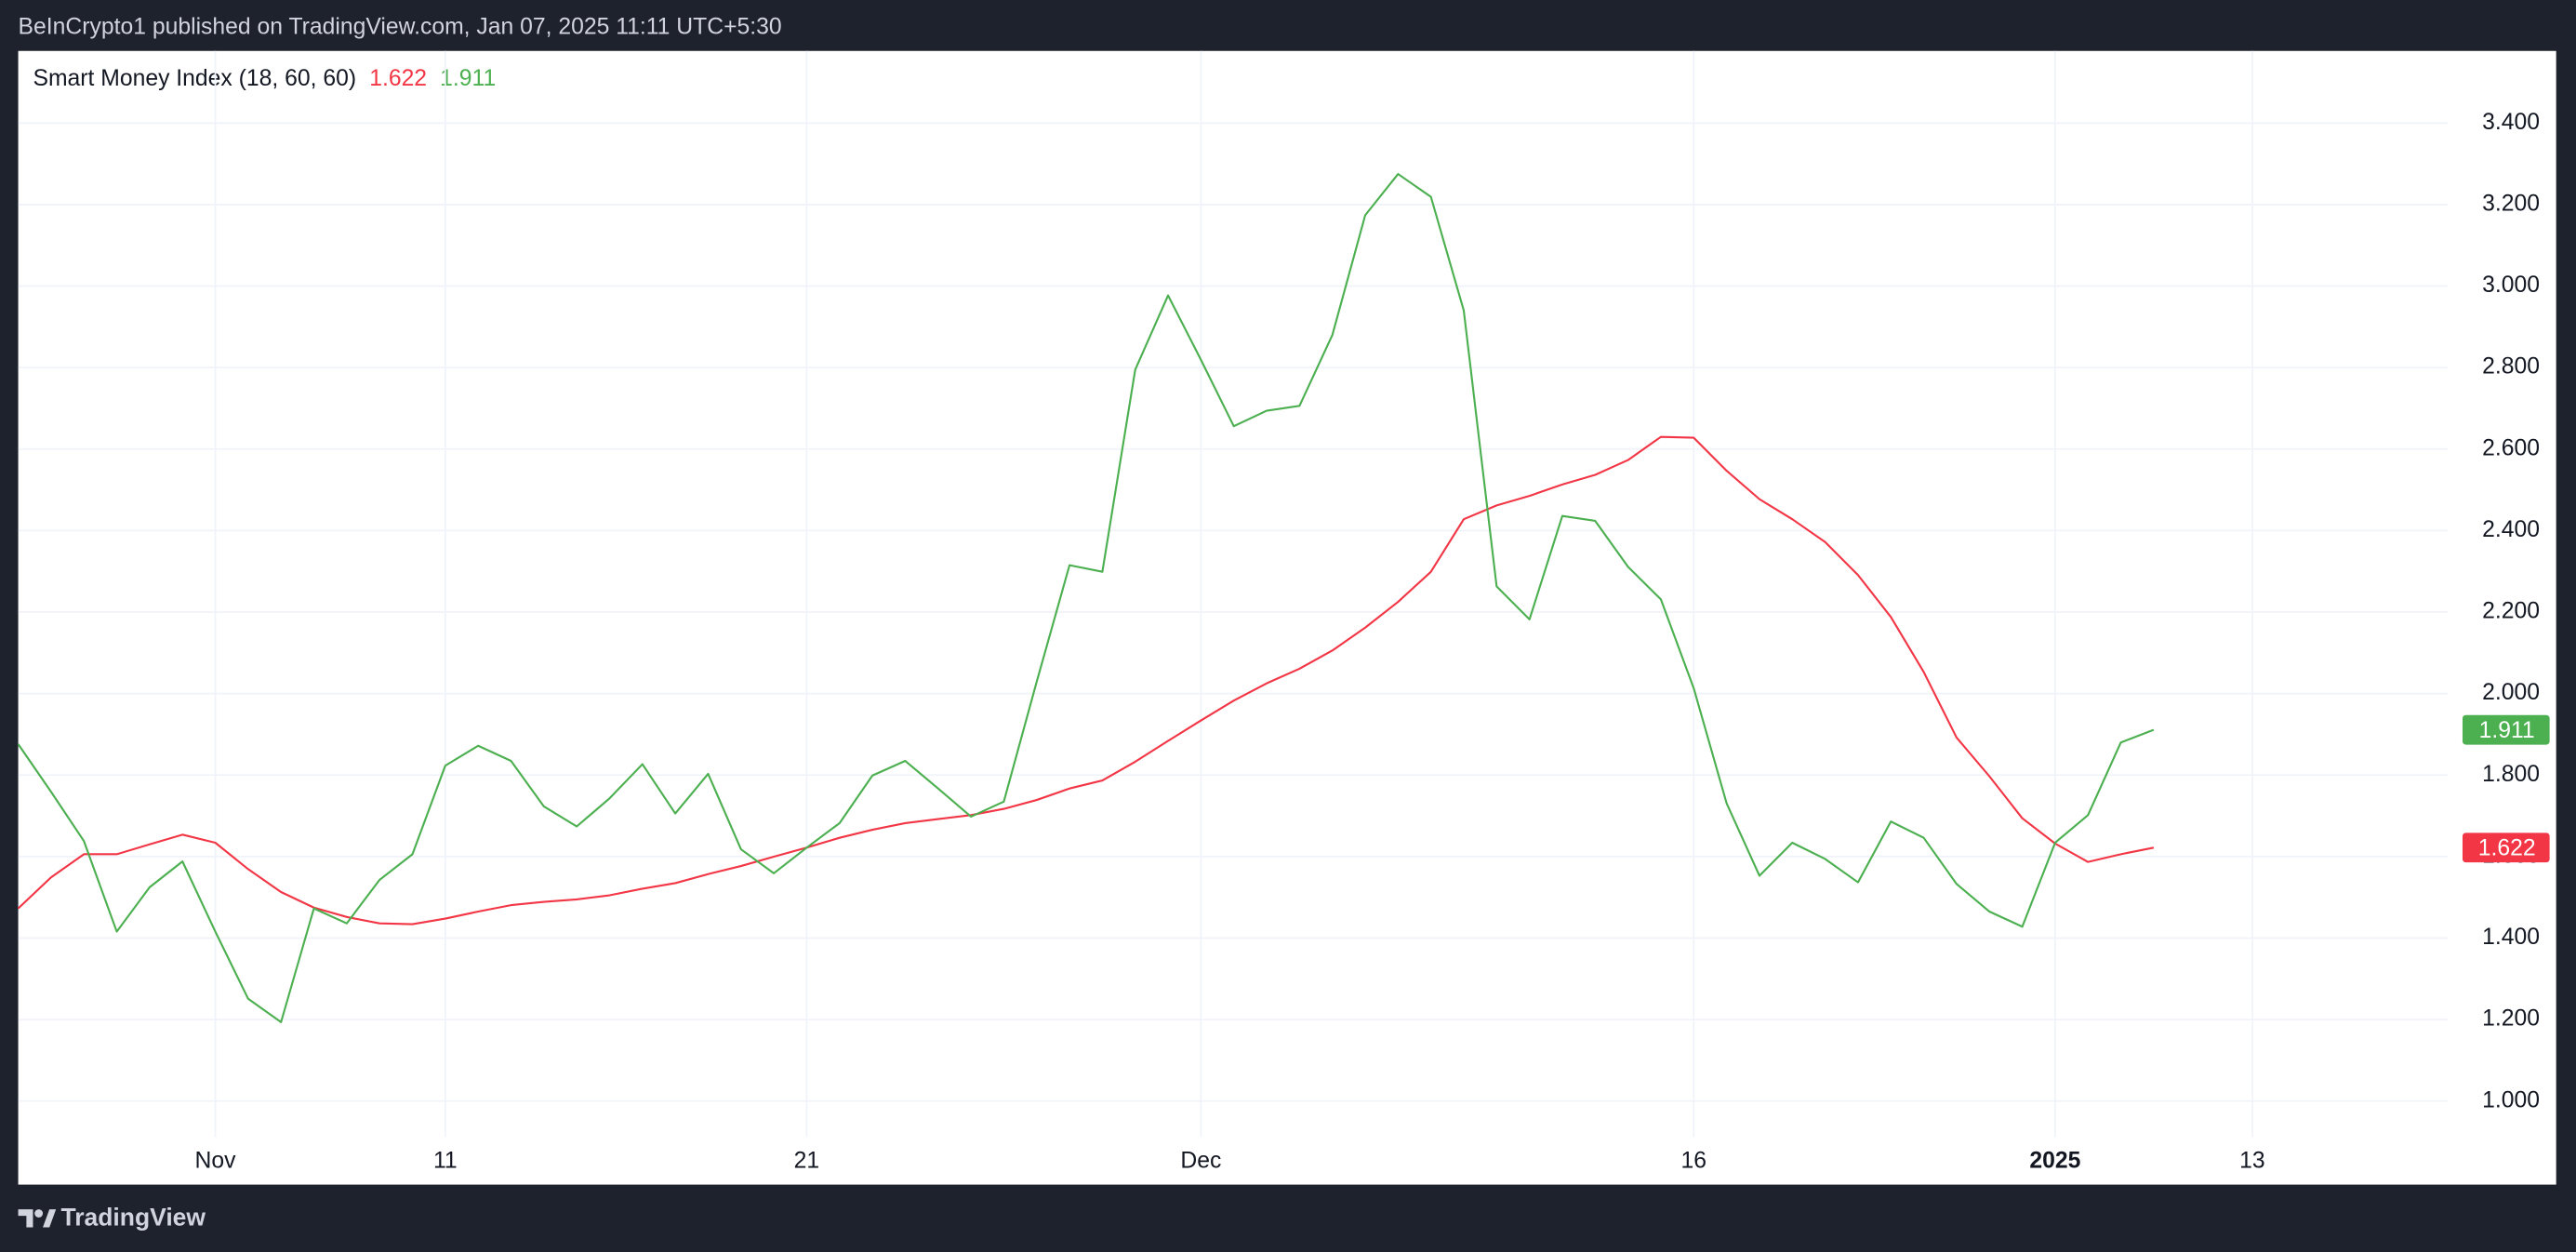 This screenshot has height=1252, width=2576. I want to click on y-tick-label: 2.000, so click(2511, 692).